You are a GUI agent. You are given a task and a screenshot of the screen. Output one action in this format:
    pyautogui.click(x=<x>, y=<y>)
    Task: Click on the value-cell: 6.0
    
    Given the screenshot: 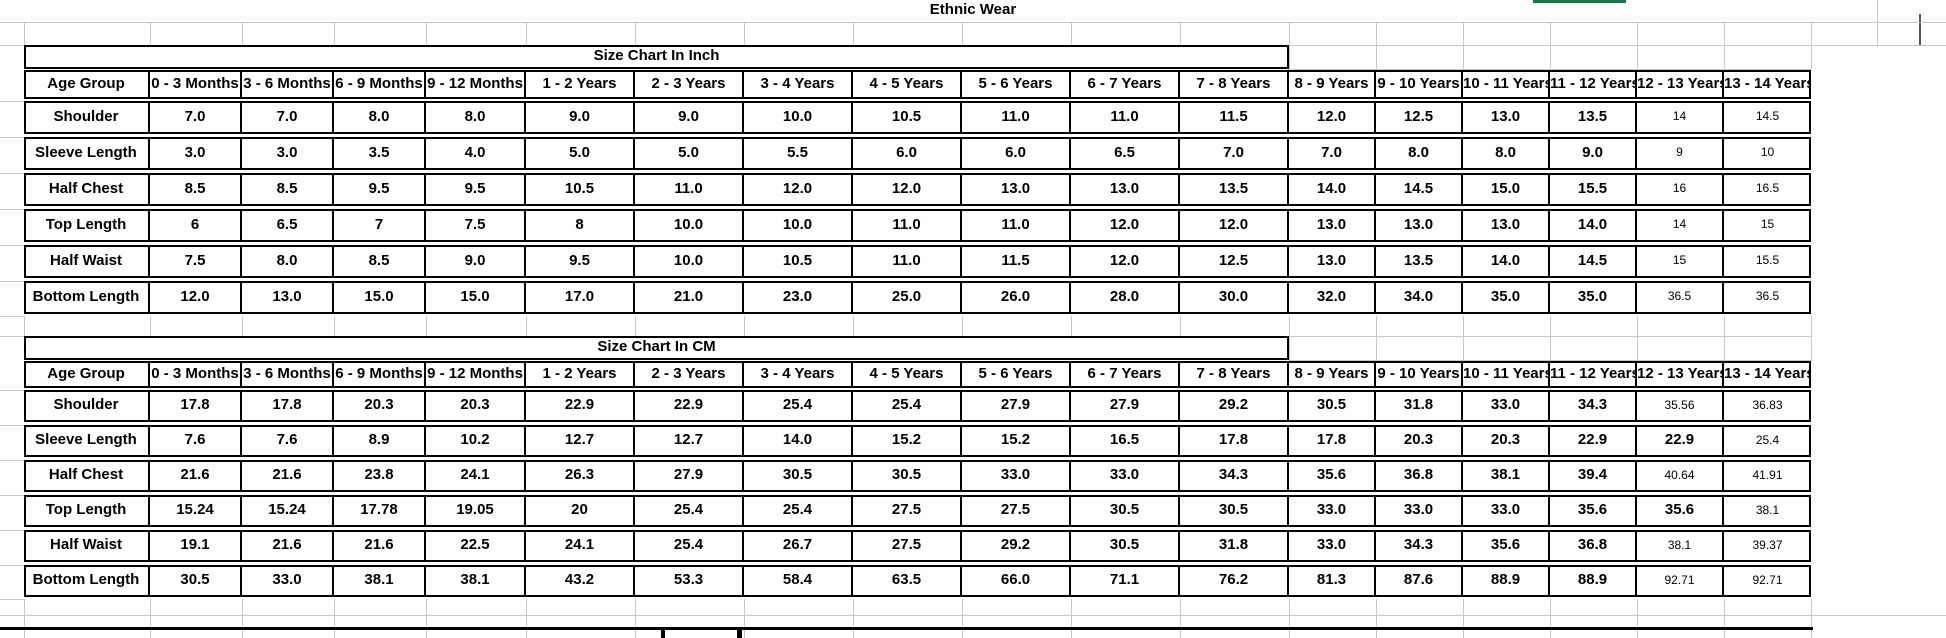 What is the action you would take?
    pyautogui.click(x=907, y=153)
    